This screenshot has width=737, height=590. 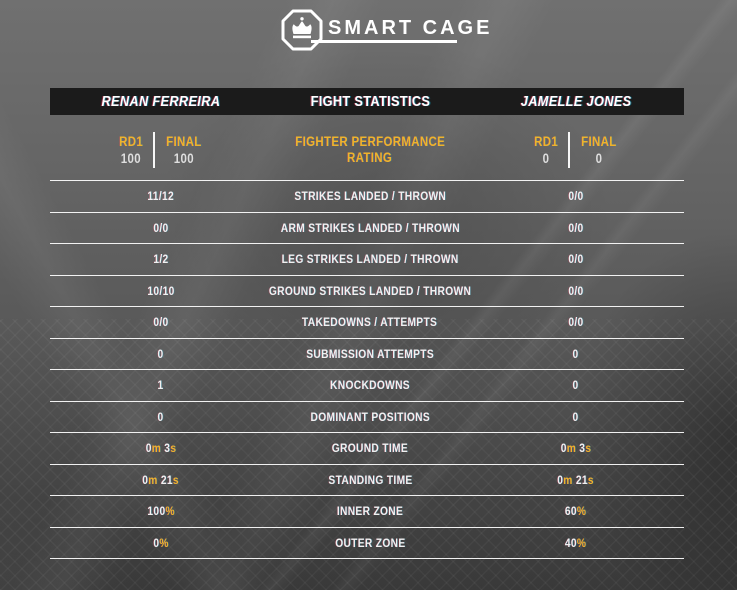 I want to click on right-fighter-name: JAMELLE JONES, so click(x=576, y=101).